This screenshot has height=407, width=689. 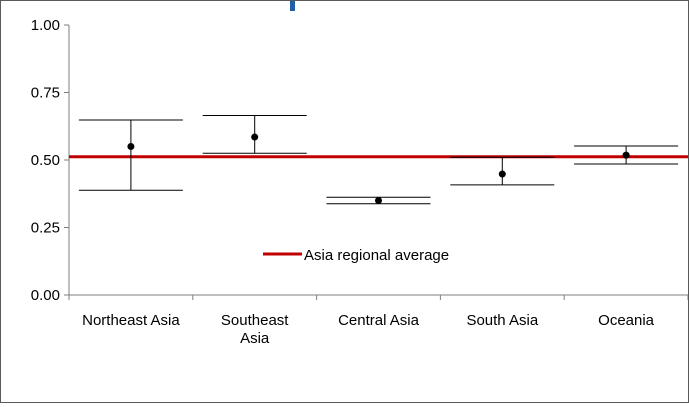 I want to click on x-tick-label: South Asia, so click(x=502, y=320).